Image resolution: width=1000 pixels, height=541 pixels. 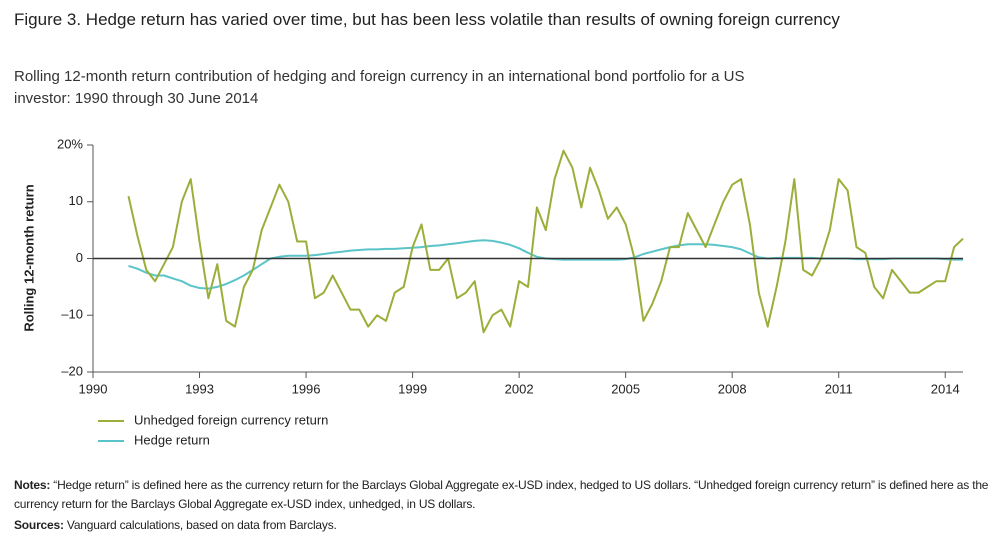 I want to click on x-tick-label: 2011, so click(x=839, y=388).